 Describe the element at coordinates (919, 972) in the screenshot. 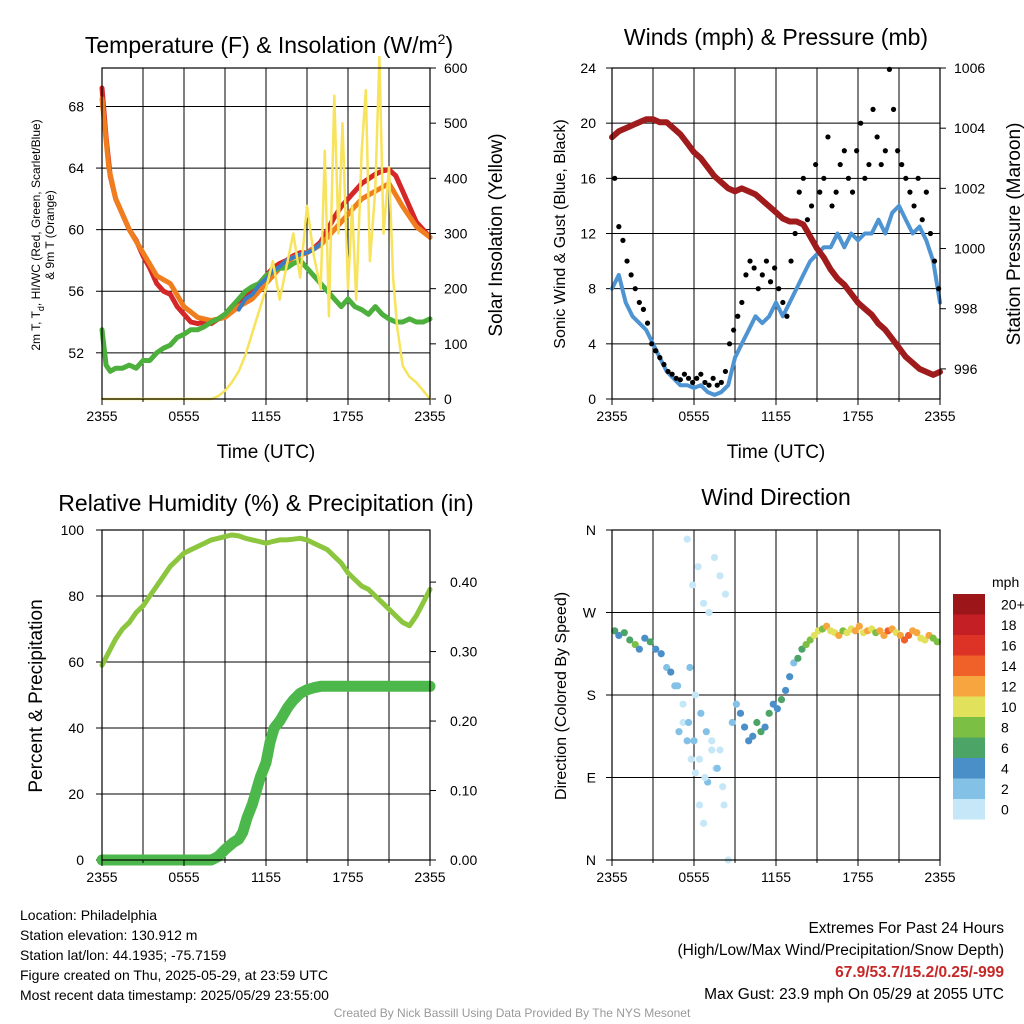

I see `extremes-values: 67.9/53.7/15.2/0.25/-999` at that location.